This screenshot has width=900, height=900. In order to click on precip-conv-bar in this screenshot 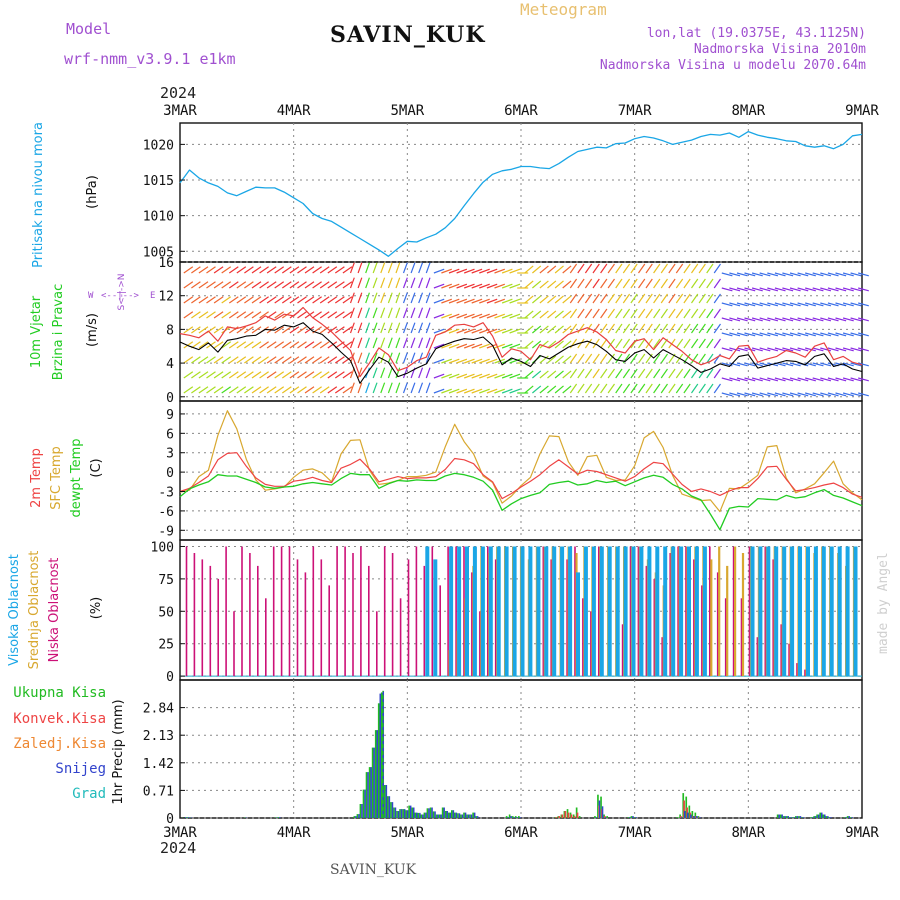, I will do `click(571, 816)`.